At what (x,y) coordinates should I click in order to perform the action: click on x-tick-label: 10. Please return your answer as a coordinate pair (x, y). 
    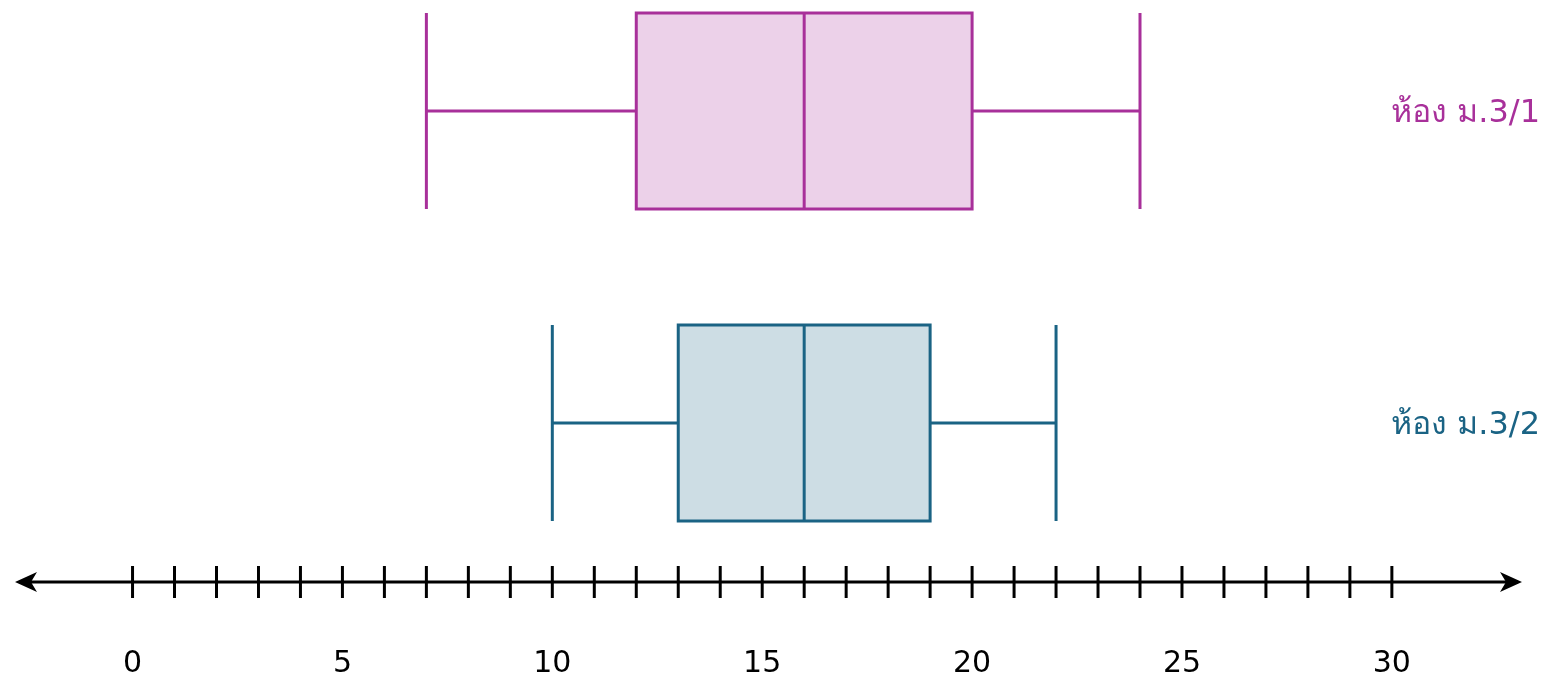
    Looking at the image, I should click on (552, 661).